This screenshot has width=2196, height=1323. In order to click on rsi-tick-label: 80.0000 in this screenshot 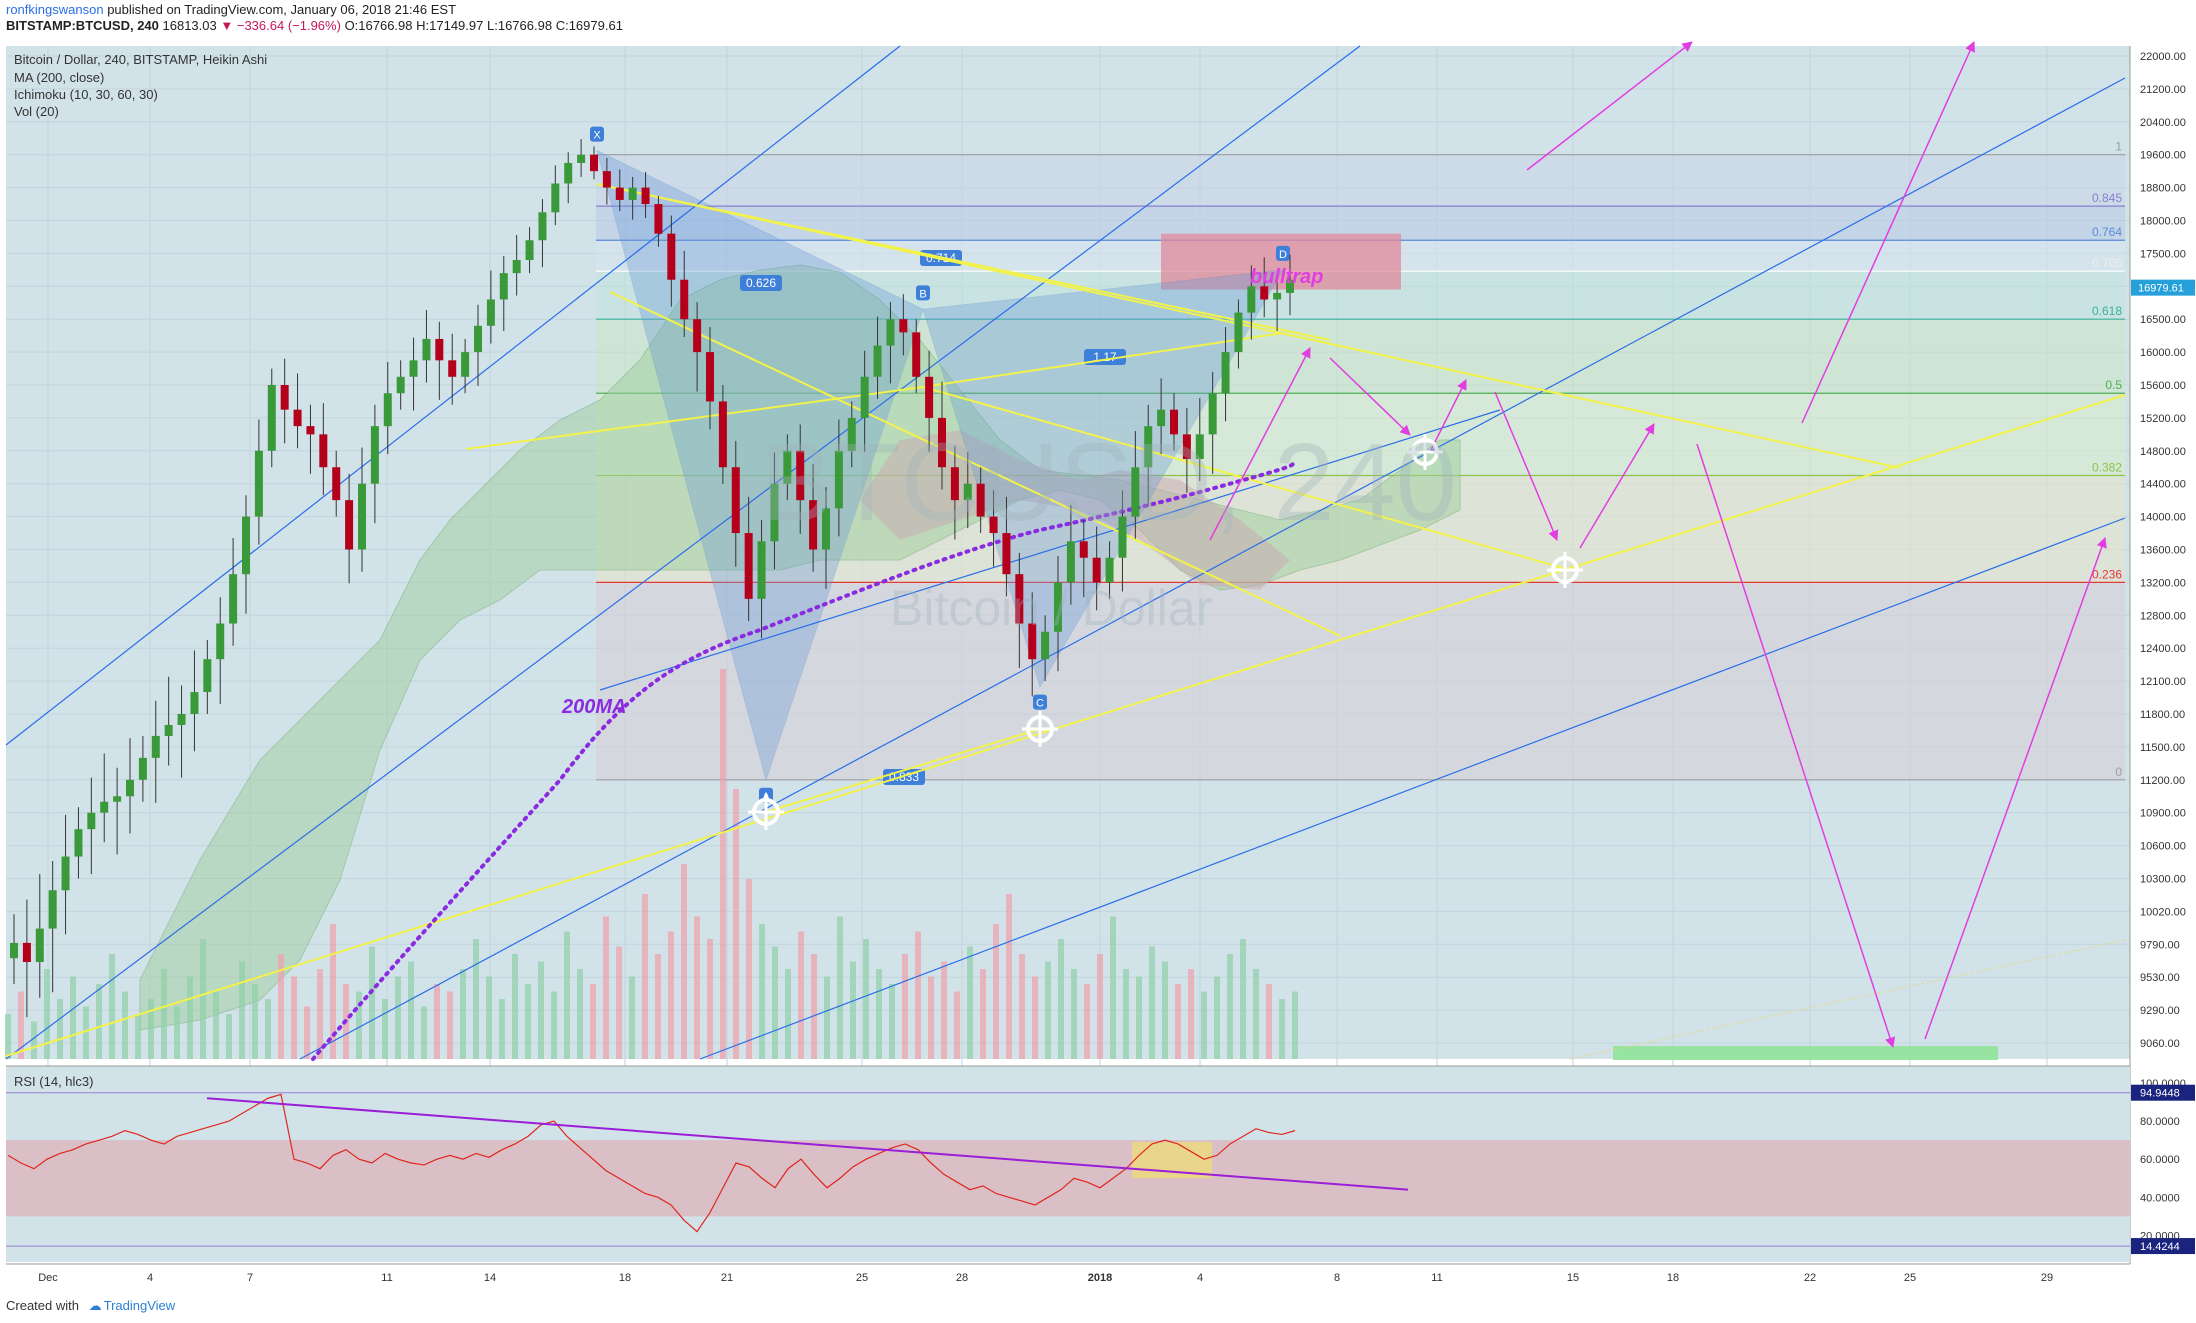, I will do `click(2160, 1122)`.